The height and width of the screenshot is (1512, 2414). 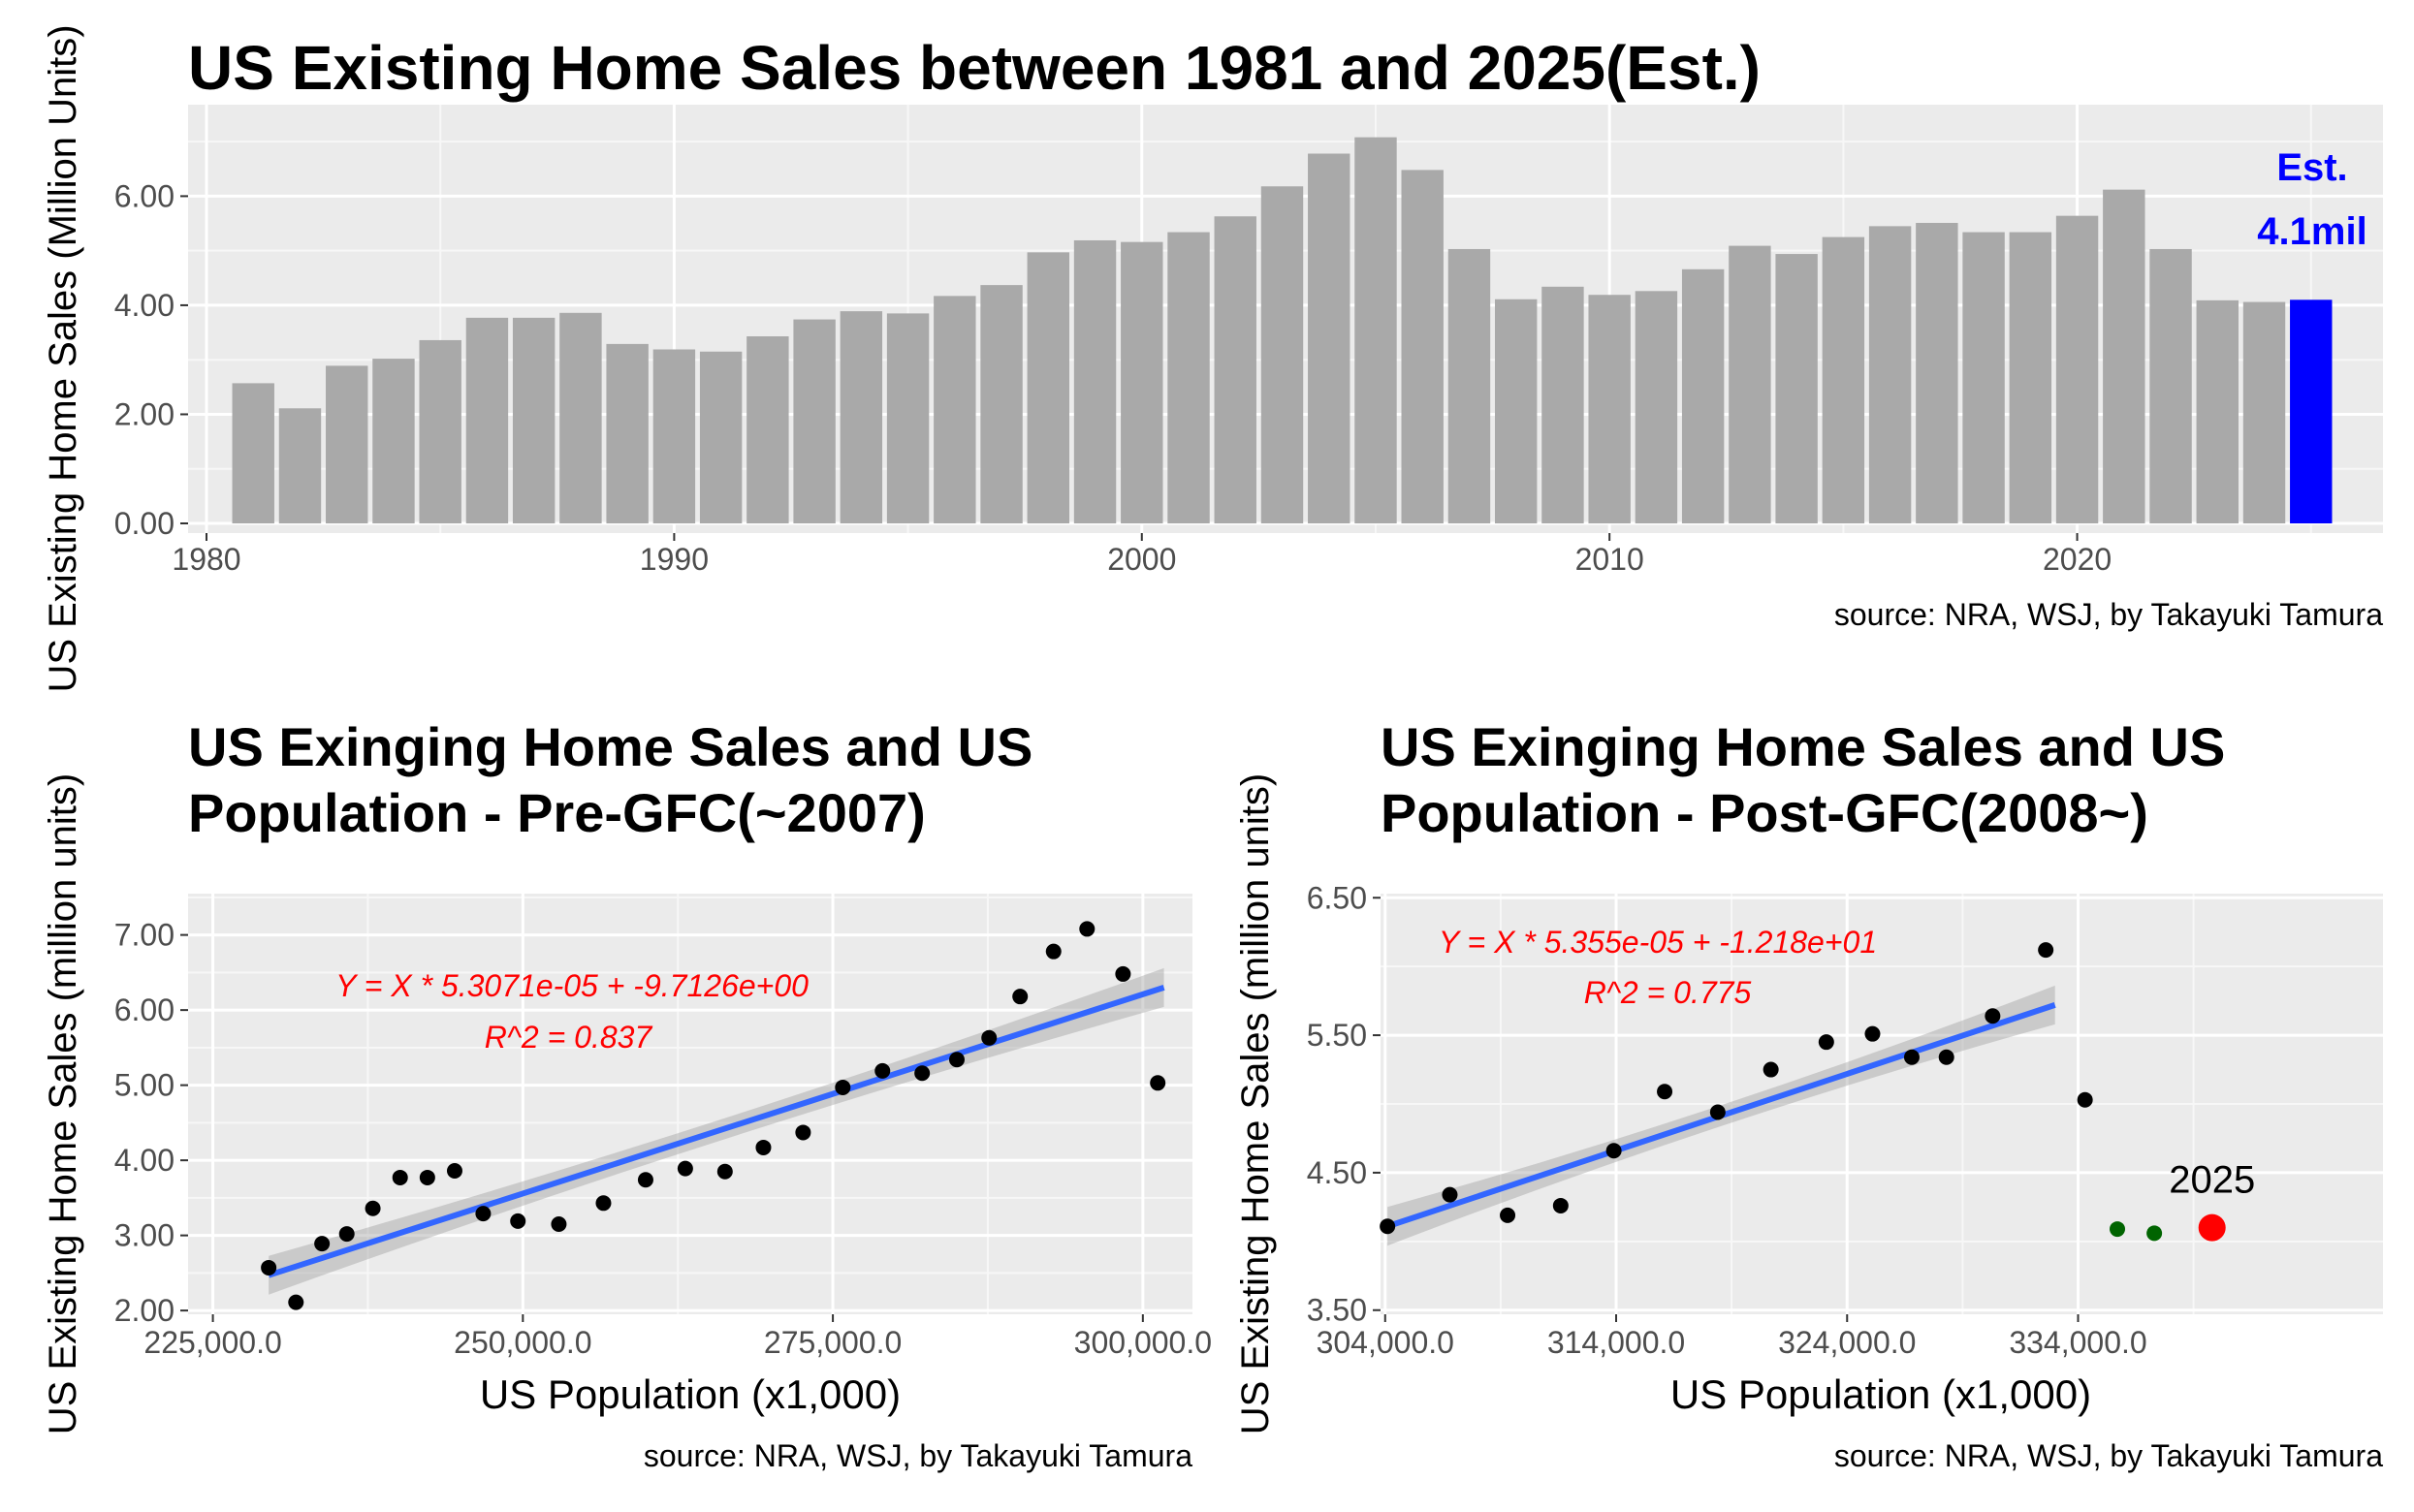 What do you see at coordinates (1337, 1310) in the screenshot?
I see `y-tick-label: 3.50` at bounding box center [1337, 1310].